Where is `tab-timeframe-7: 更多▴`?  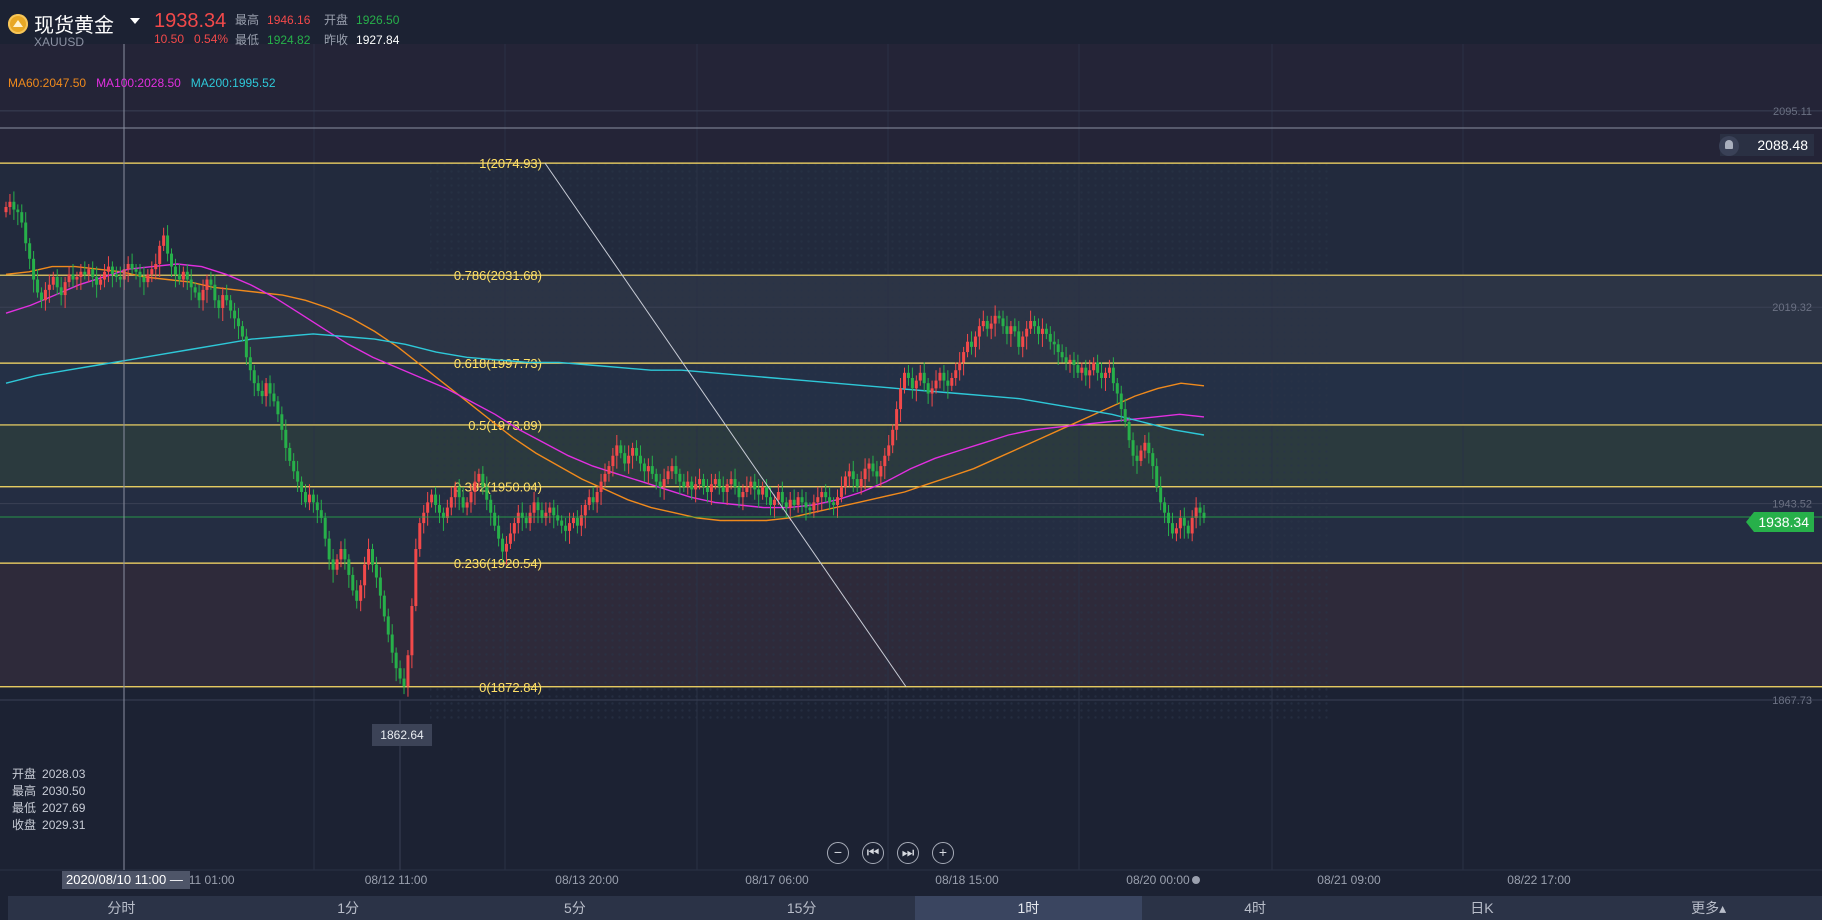
tab-timeframe-7: 更多▴ is located at coordinates (1709, 908).